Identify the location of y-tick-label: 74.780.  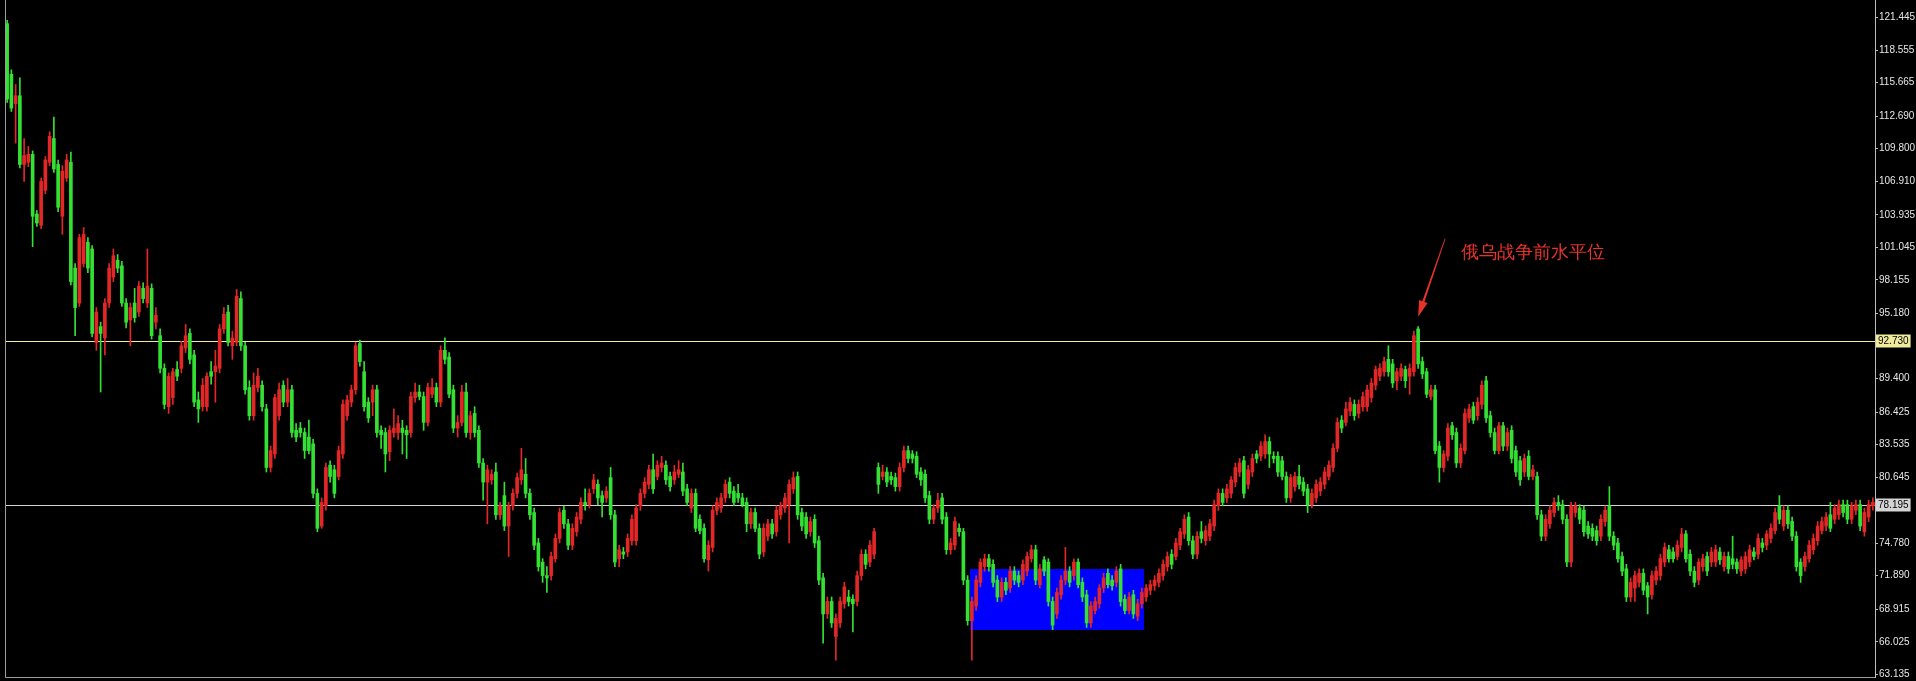
(1895, 542).